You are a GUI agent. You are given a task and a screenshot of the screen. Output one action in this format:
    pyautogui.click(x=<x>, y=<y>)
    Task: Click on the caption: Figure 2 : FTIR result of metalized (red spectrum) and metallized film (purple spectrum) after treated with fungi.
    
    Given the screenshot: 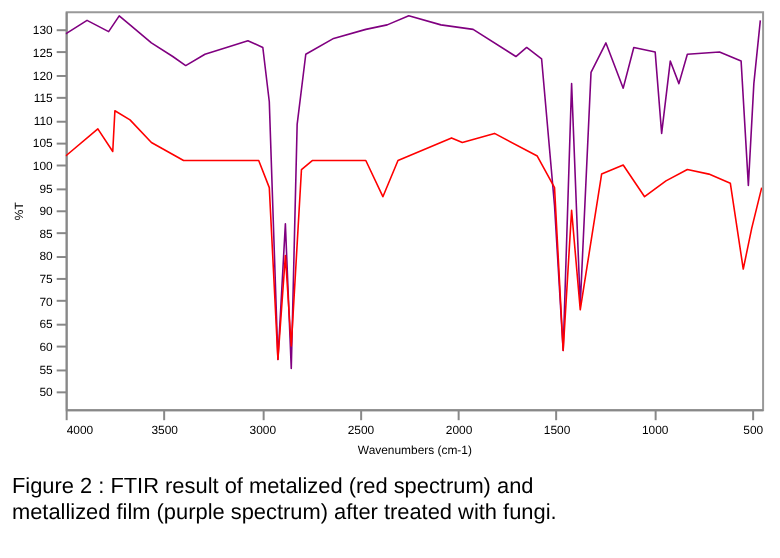 What is the action you would take?
    pyautogui.click(x=284, y=499)
    